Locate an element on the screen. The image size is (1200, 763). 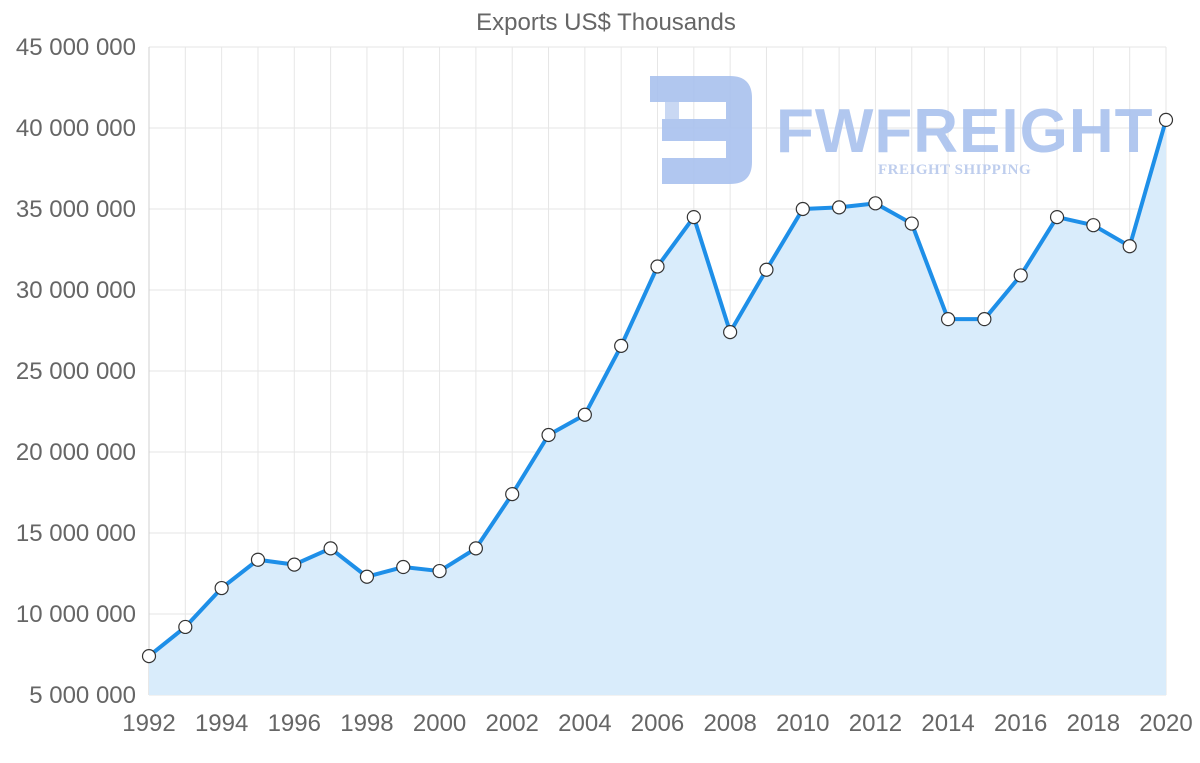
y-tick-label: 15 000 000 is located at coordinates (76, 533).